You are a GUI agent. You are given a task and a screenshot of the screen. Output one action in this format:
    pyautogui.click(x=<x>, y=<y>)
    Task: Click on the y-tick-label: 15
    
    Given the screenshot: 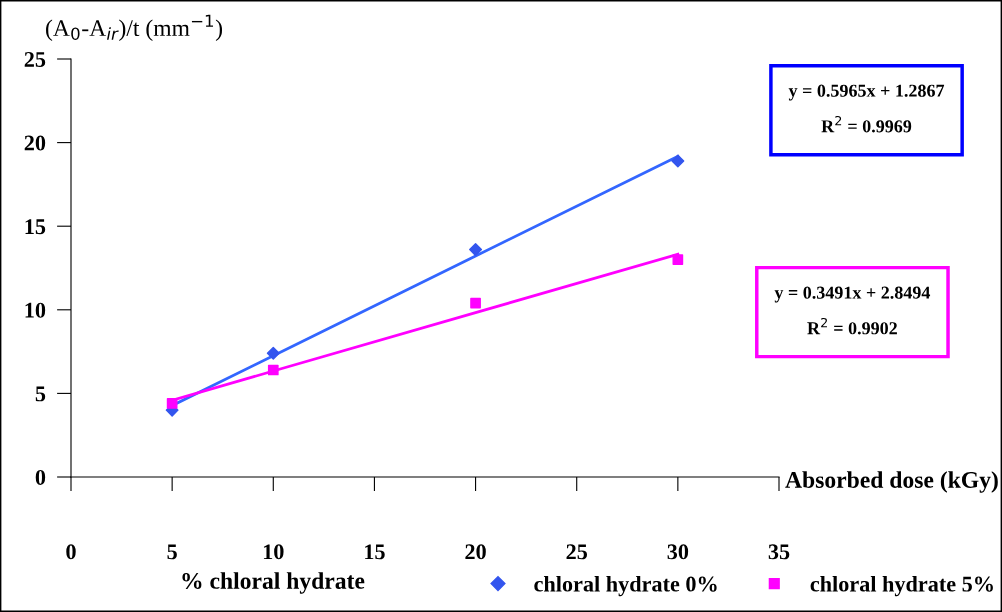 What is the action you would take?
    pyautogui.click(x=35, y=227)
    